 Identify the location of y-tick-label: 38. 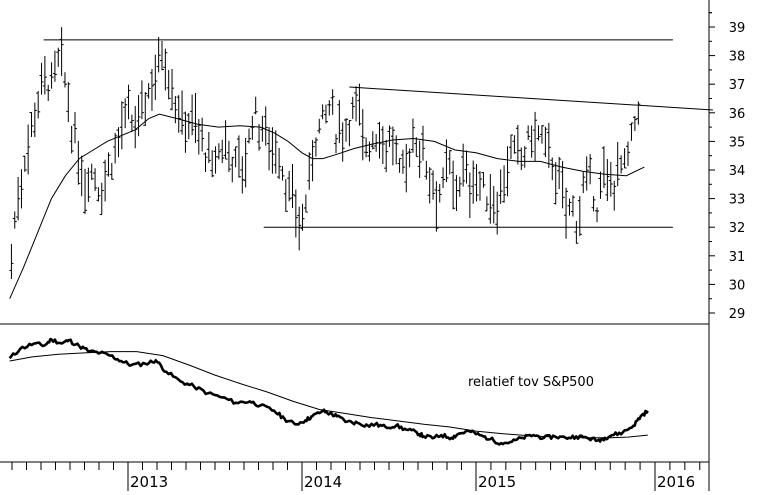
(737, 57).